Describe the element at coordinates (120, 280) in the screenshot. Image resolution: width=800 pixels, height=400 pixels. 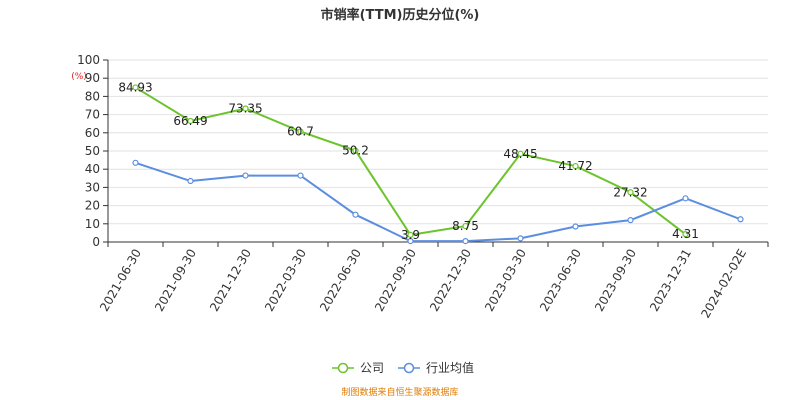
I see `x-tick-label: 2021-06-30` at that location.